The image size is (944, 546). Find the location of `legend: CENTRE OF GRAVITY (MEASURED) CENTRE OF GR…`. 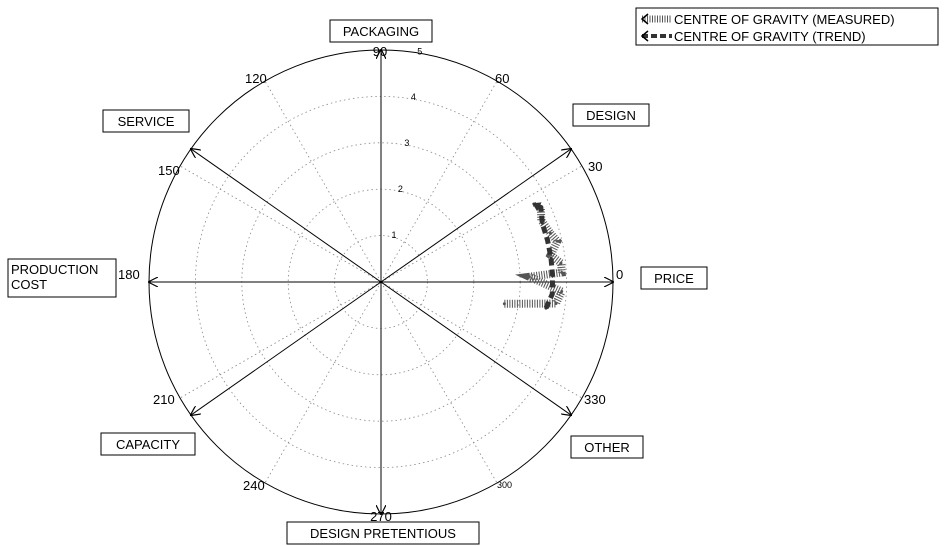

legend: CENTRE OF GRAVITY (MEASURED) CENTRE OF GR… is located at coordinates (787, 26).